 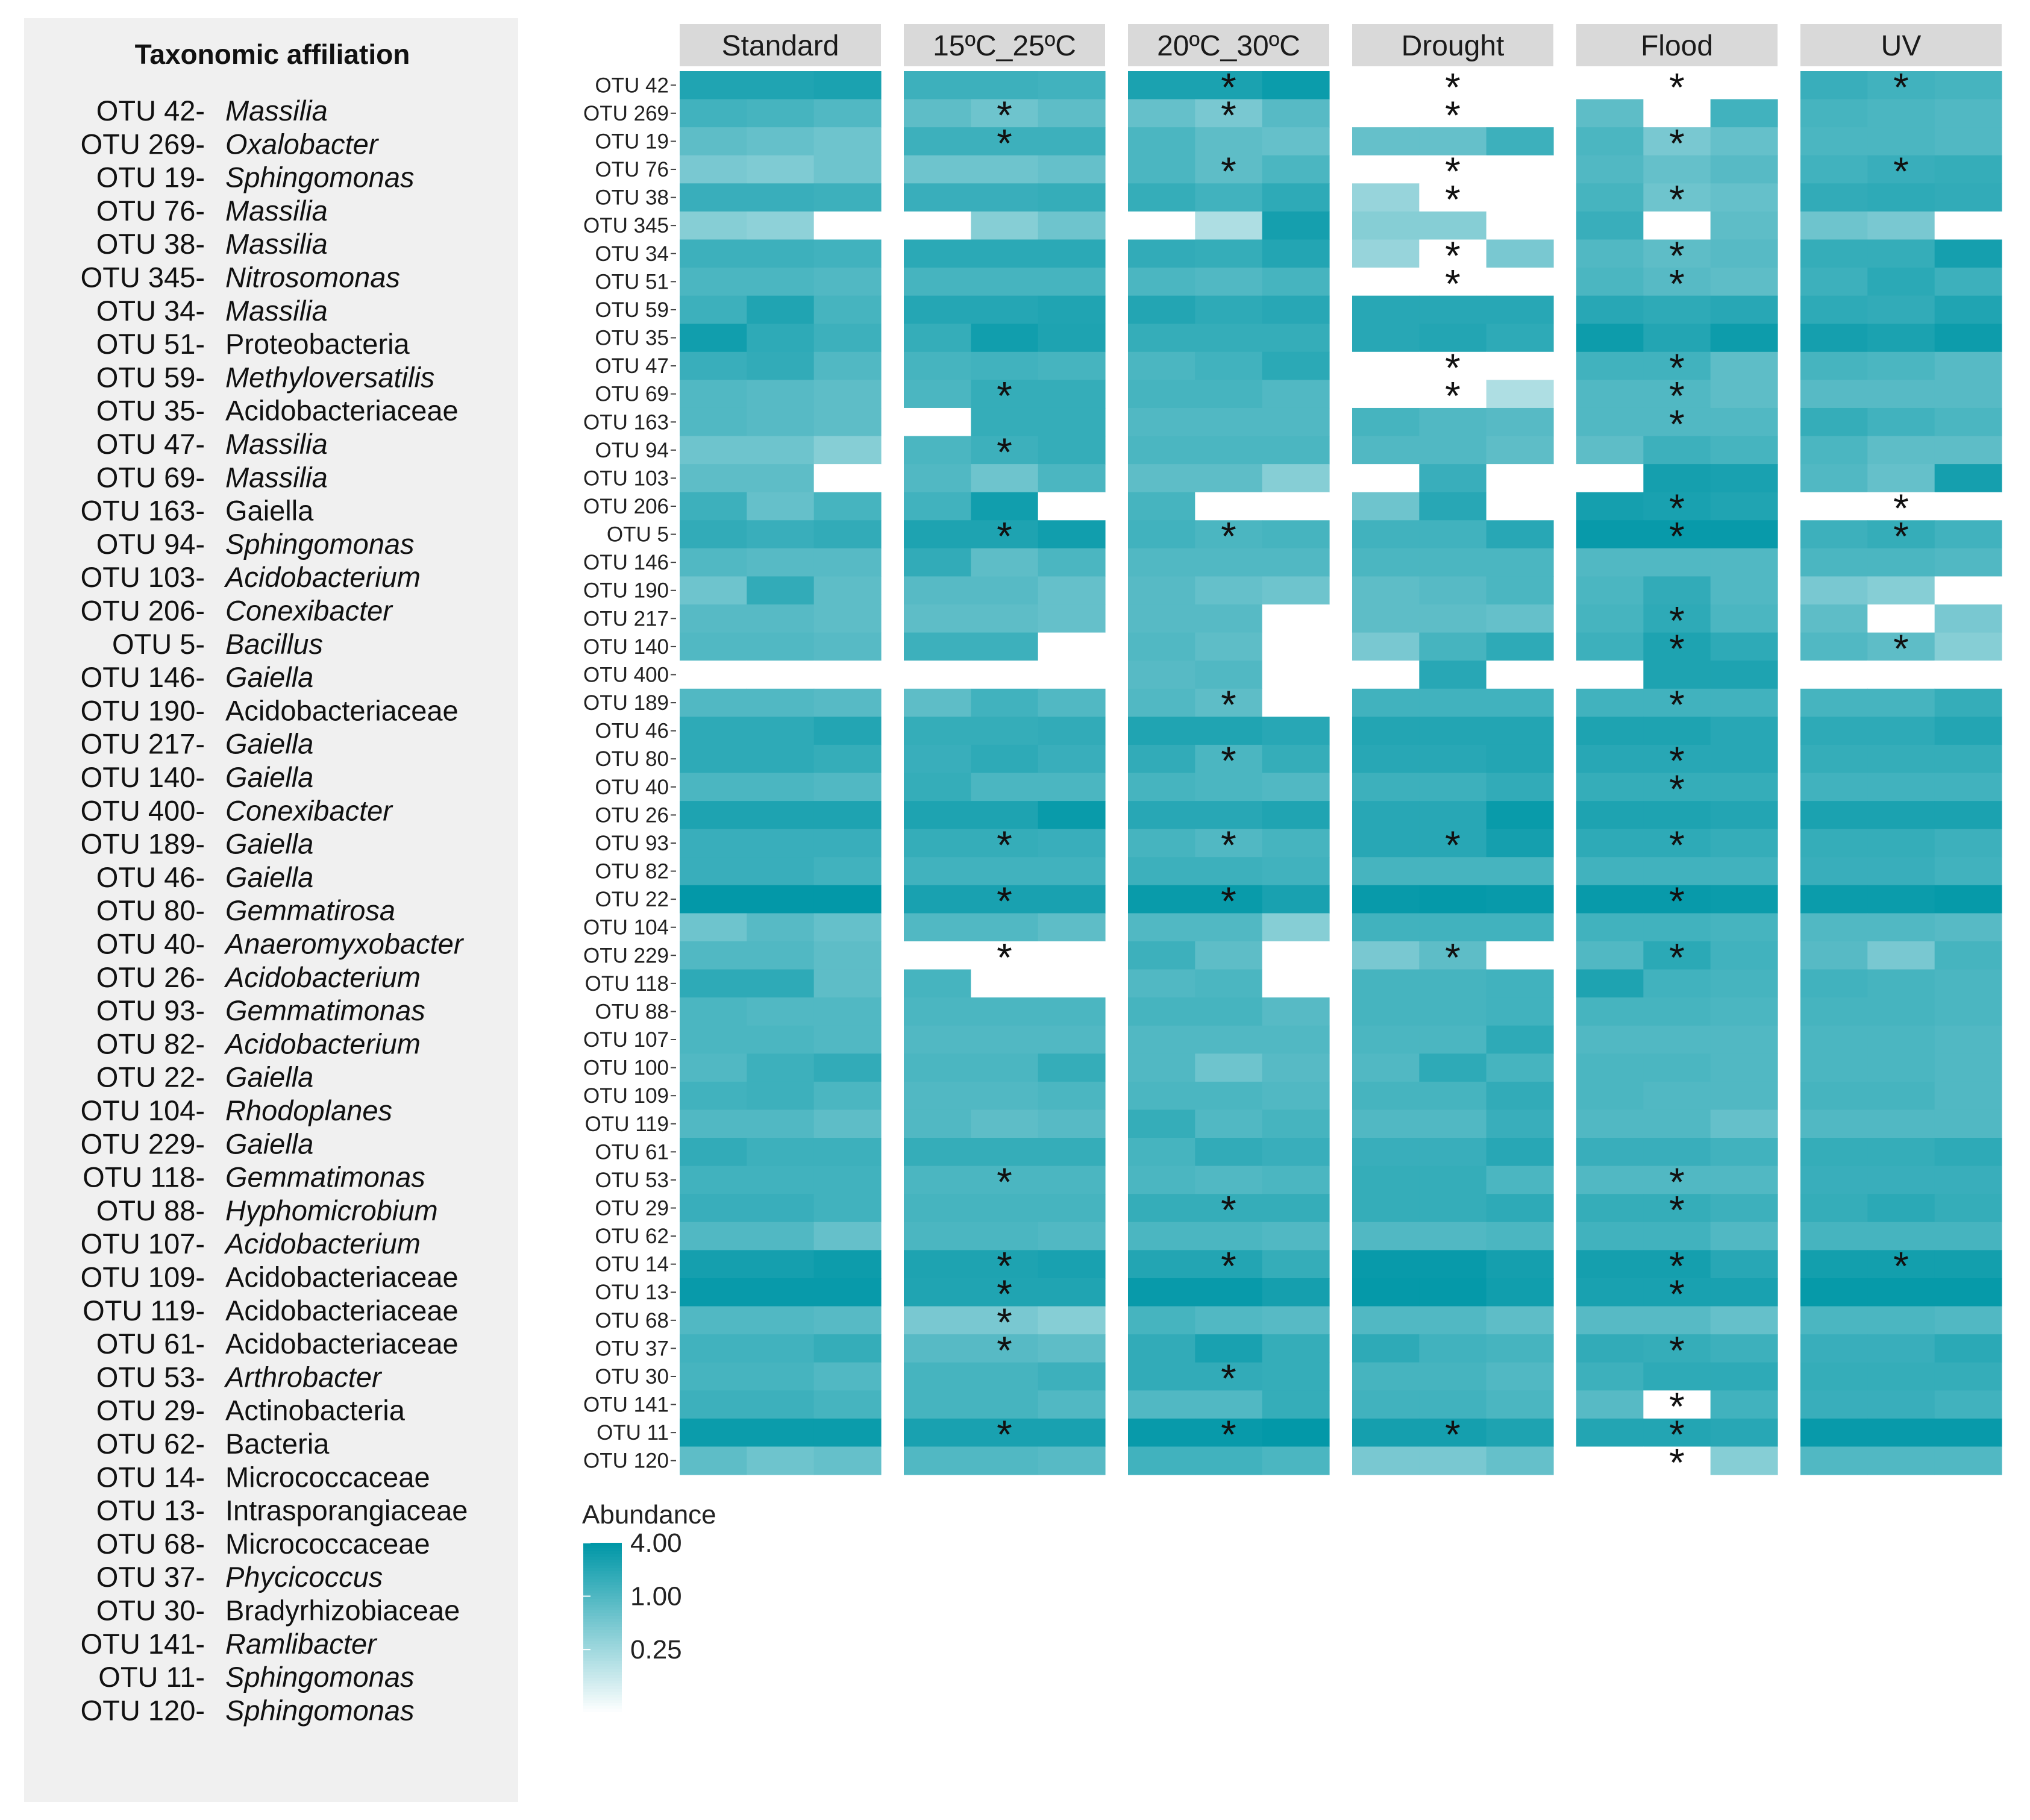 What do you see at coordinates (1677, 45) in the screenshot?
I see `facet-strip` at bounding box center [1677, 45].